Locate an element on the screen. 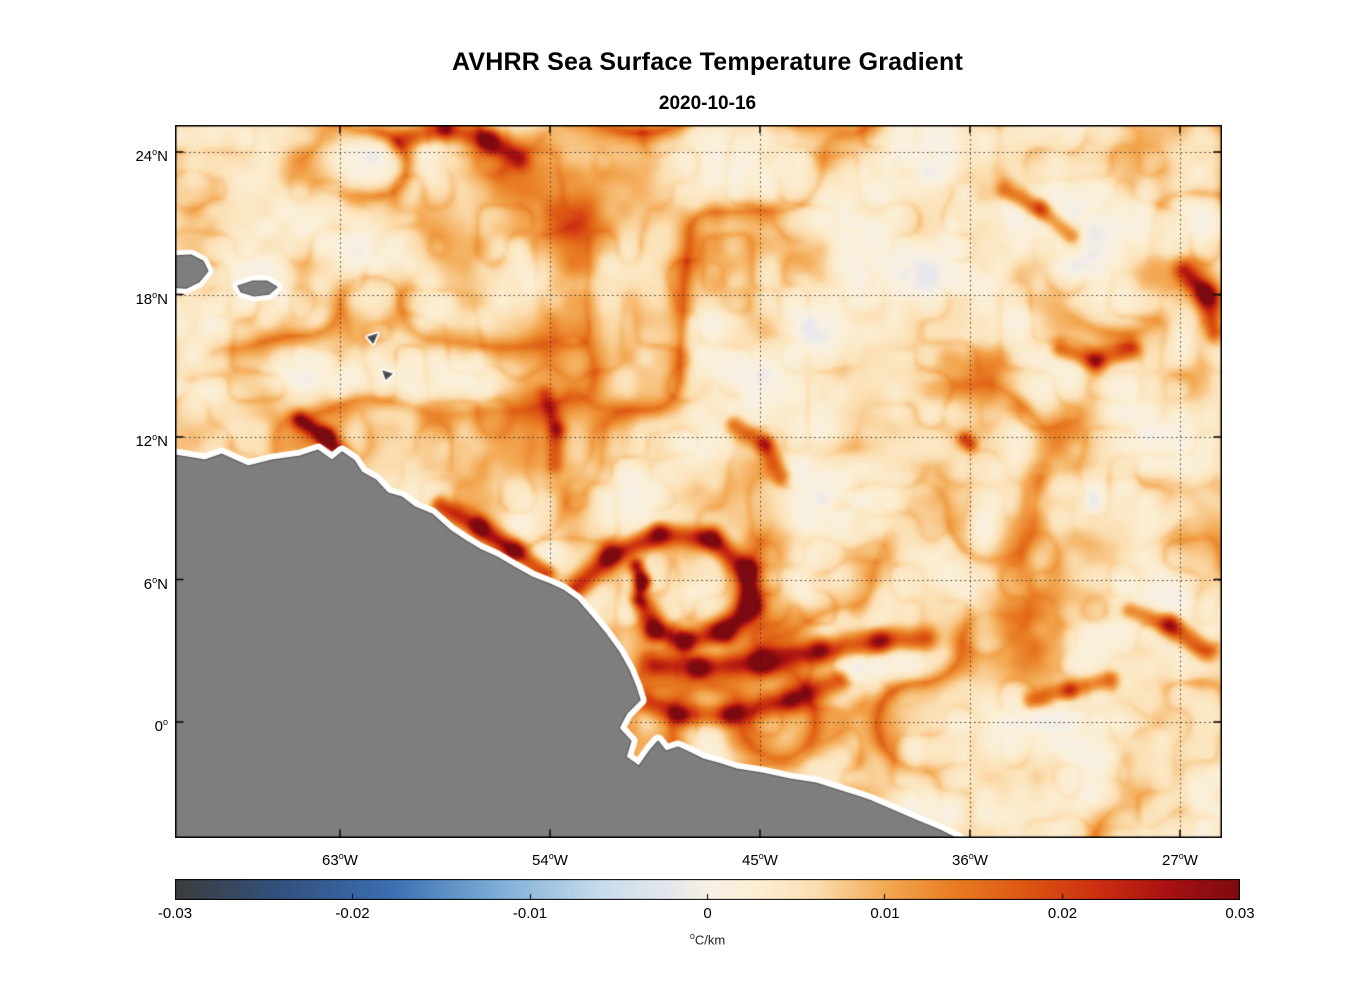 The height and width of the screenshot is (1000, 1356). x-tick-label: 36oW is located at coordinates (970, 860).